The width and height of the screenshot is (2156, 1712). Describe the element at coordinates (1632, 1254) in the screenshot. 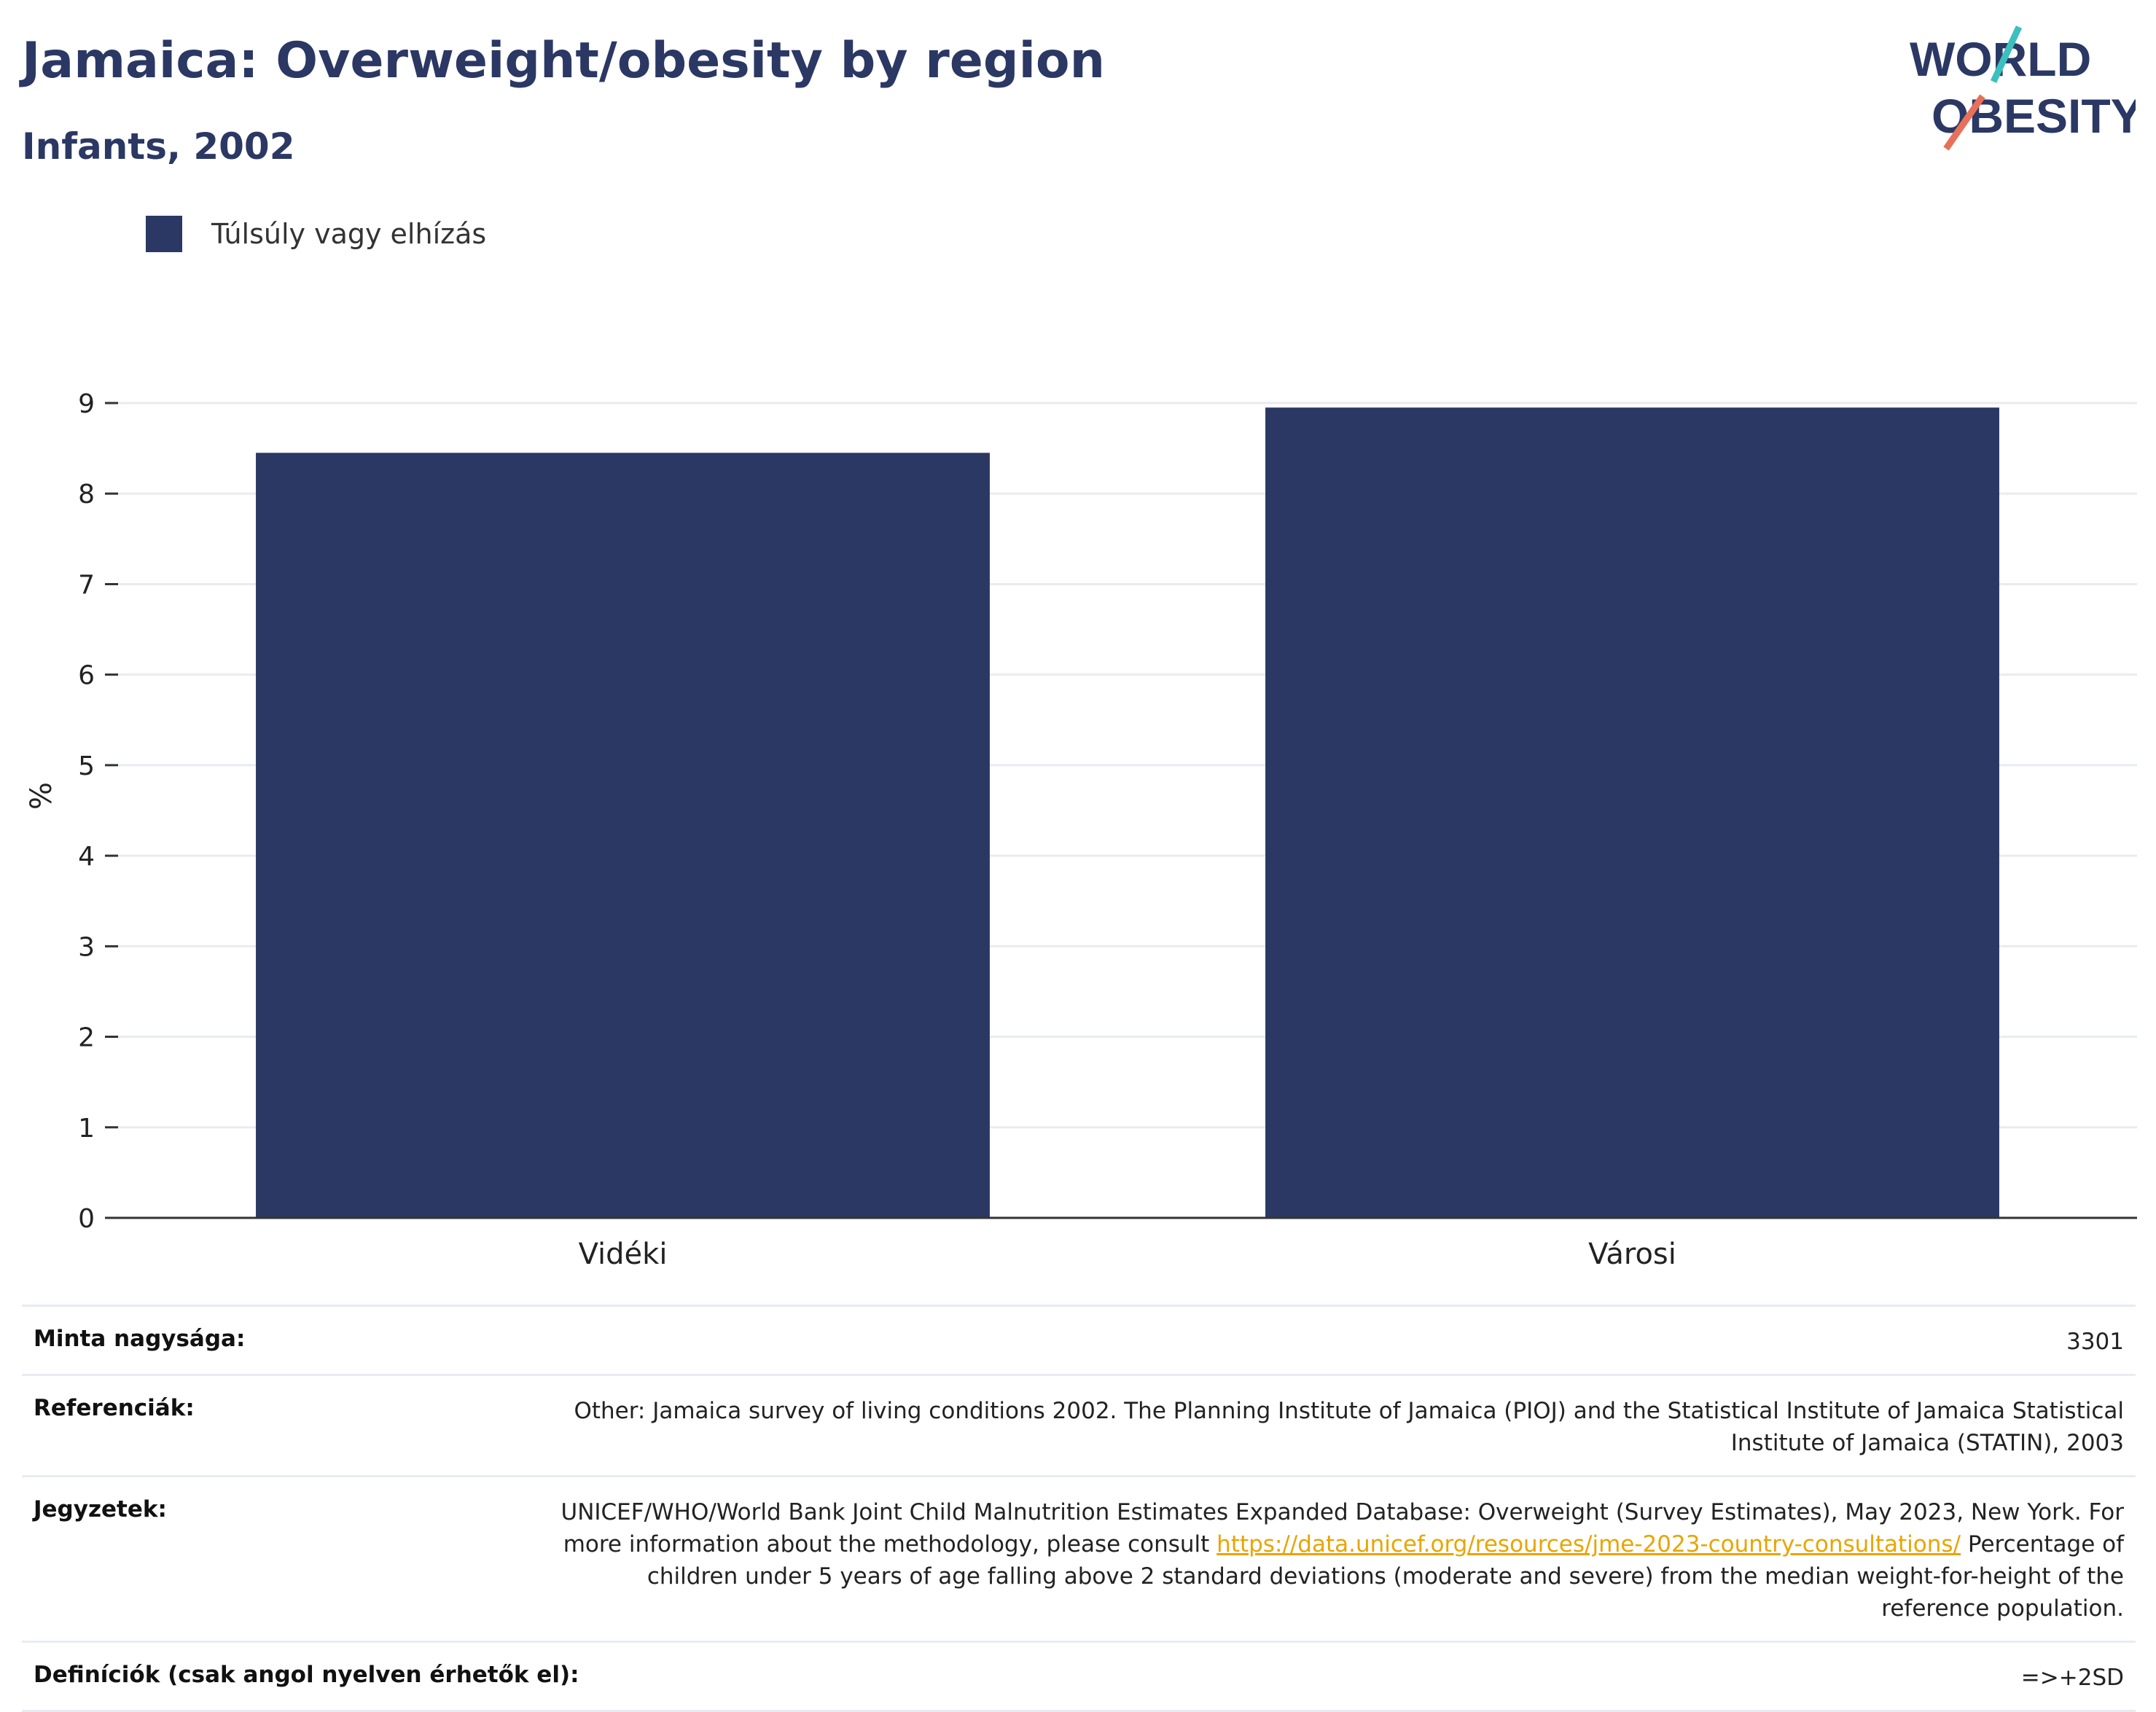

I see `x-tick-label: Városi` at that location.